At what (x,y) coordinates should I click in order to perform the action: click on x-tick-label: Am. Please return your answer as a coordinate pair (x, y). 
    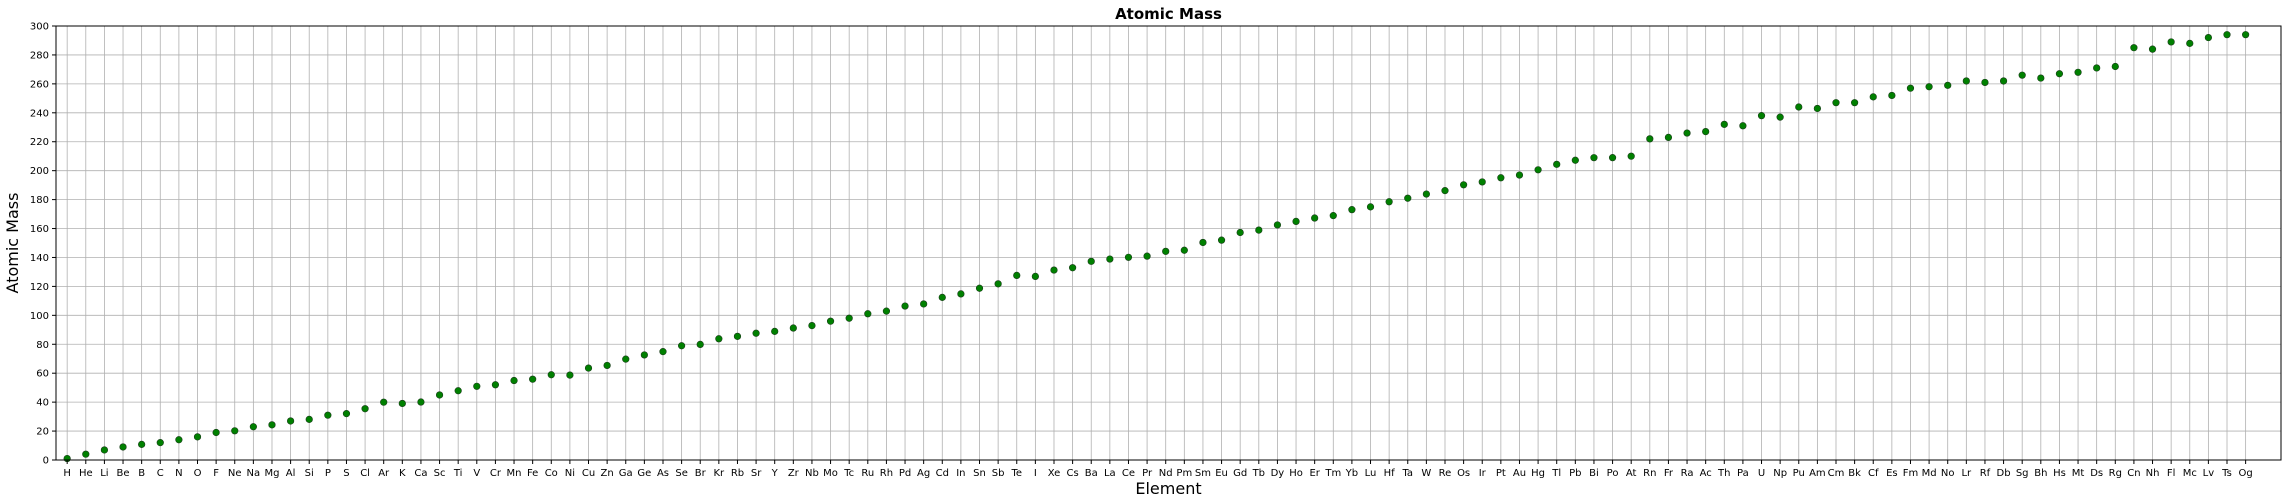
    Looking at the image, I should click on (1817, 473).